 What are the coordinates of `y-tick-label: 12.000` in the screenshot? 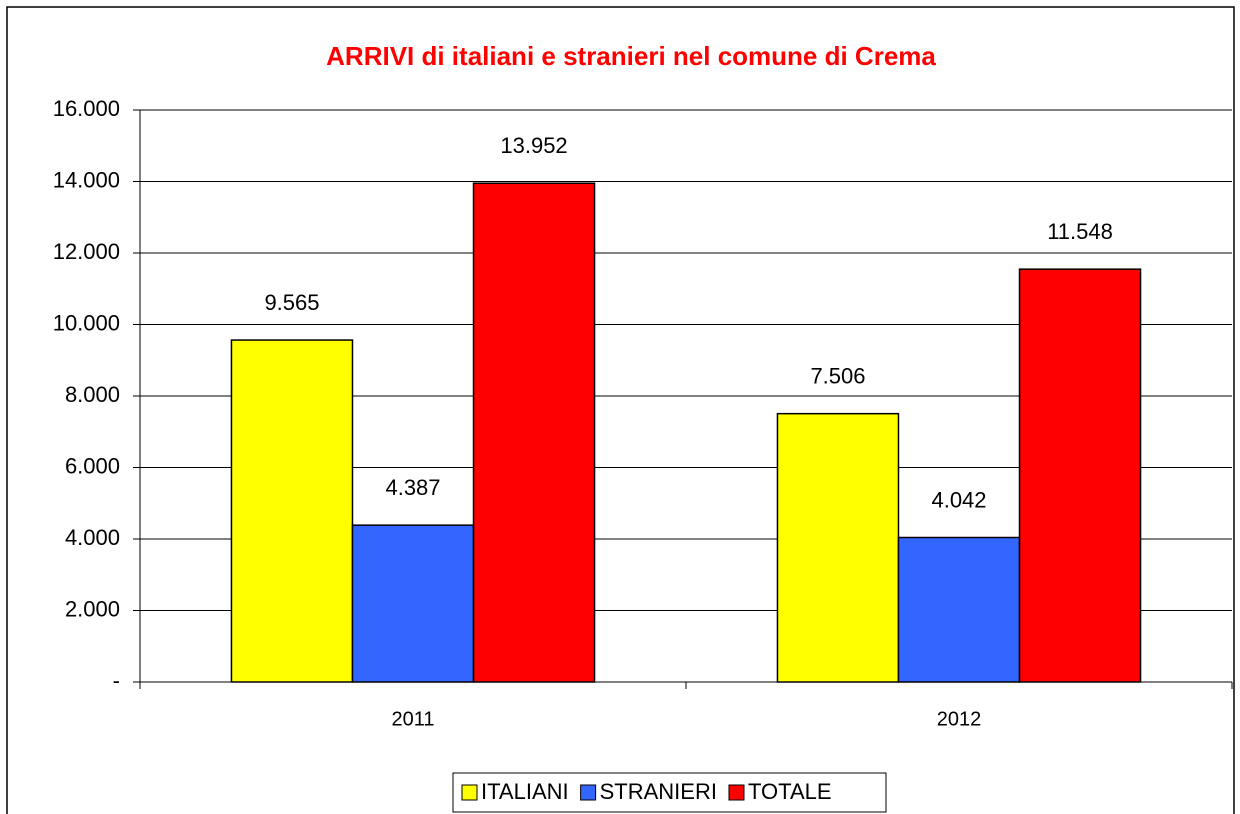 It's located at (86, 251).